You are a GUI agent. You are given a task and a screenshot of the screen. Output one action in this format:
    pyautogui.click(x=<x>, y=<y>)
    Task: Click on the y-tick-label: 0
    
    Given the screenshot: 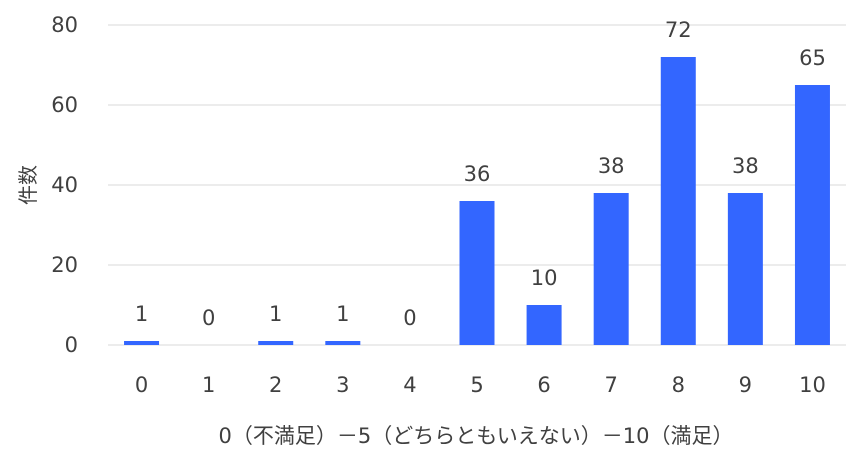 What is the action you would take?
    pyautogui.click(x=71, y=345)
    